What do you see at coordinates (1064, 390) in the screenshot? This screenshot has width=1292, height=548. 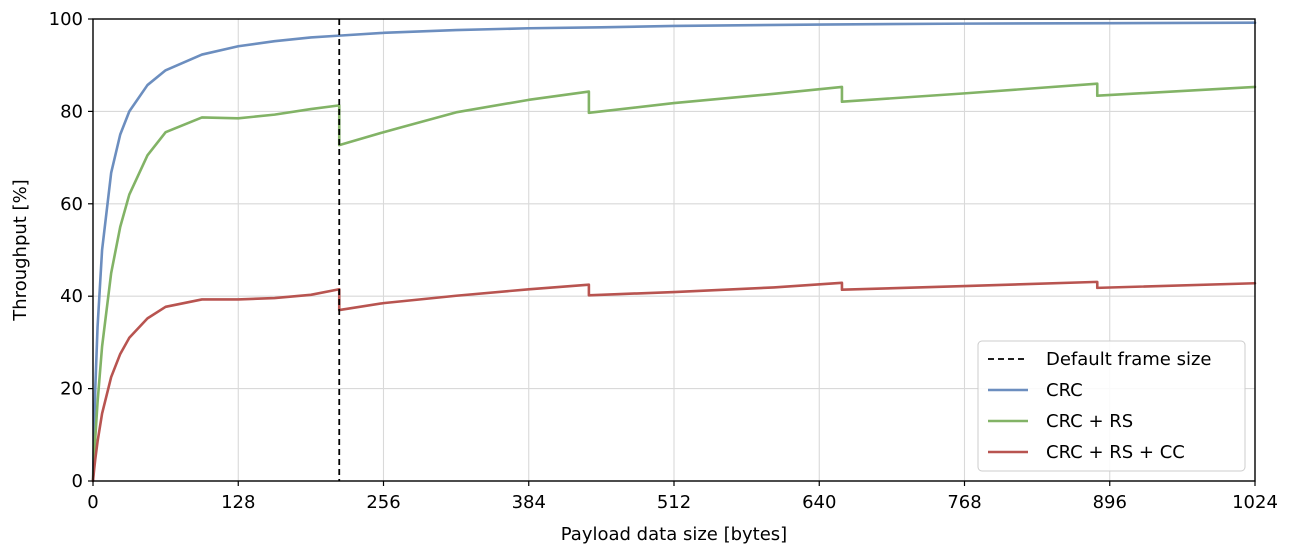 I see `legend-label-crc: CRC` at bounding box center [1064, 390].